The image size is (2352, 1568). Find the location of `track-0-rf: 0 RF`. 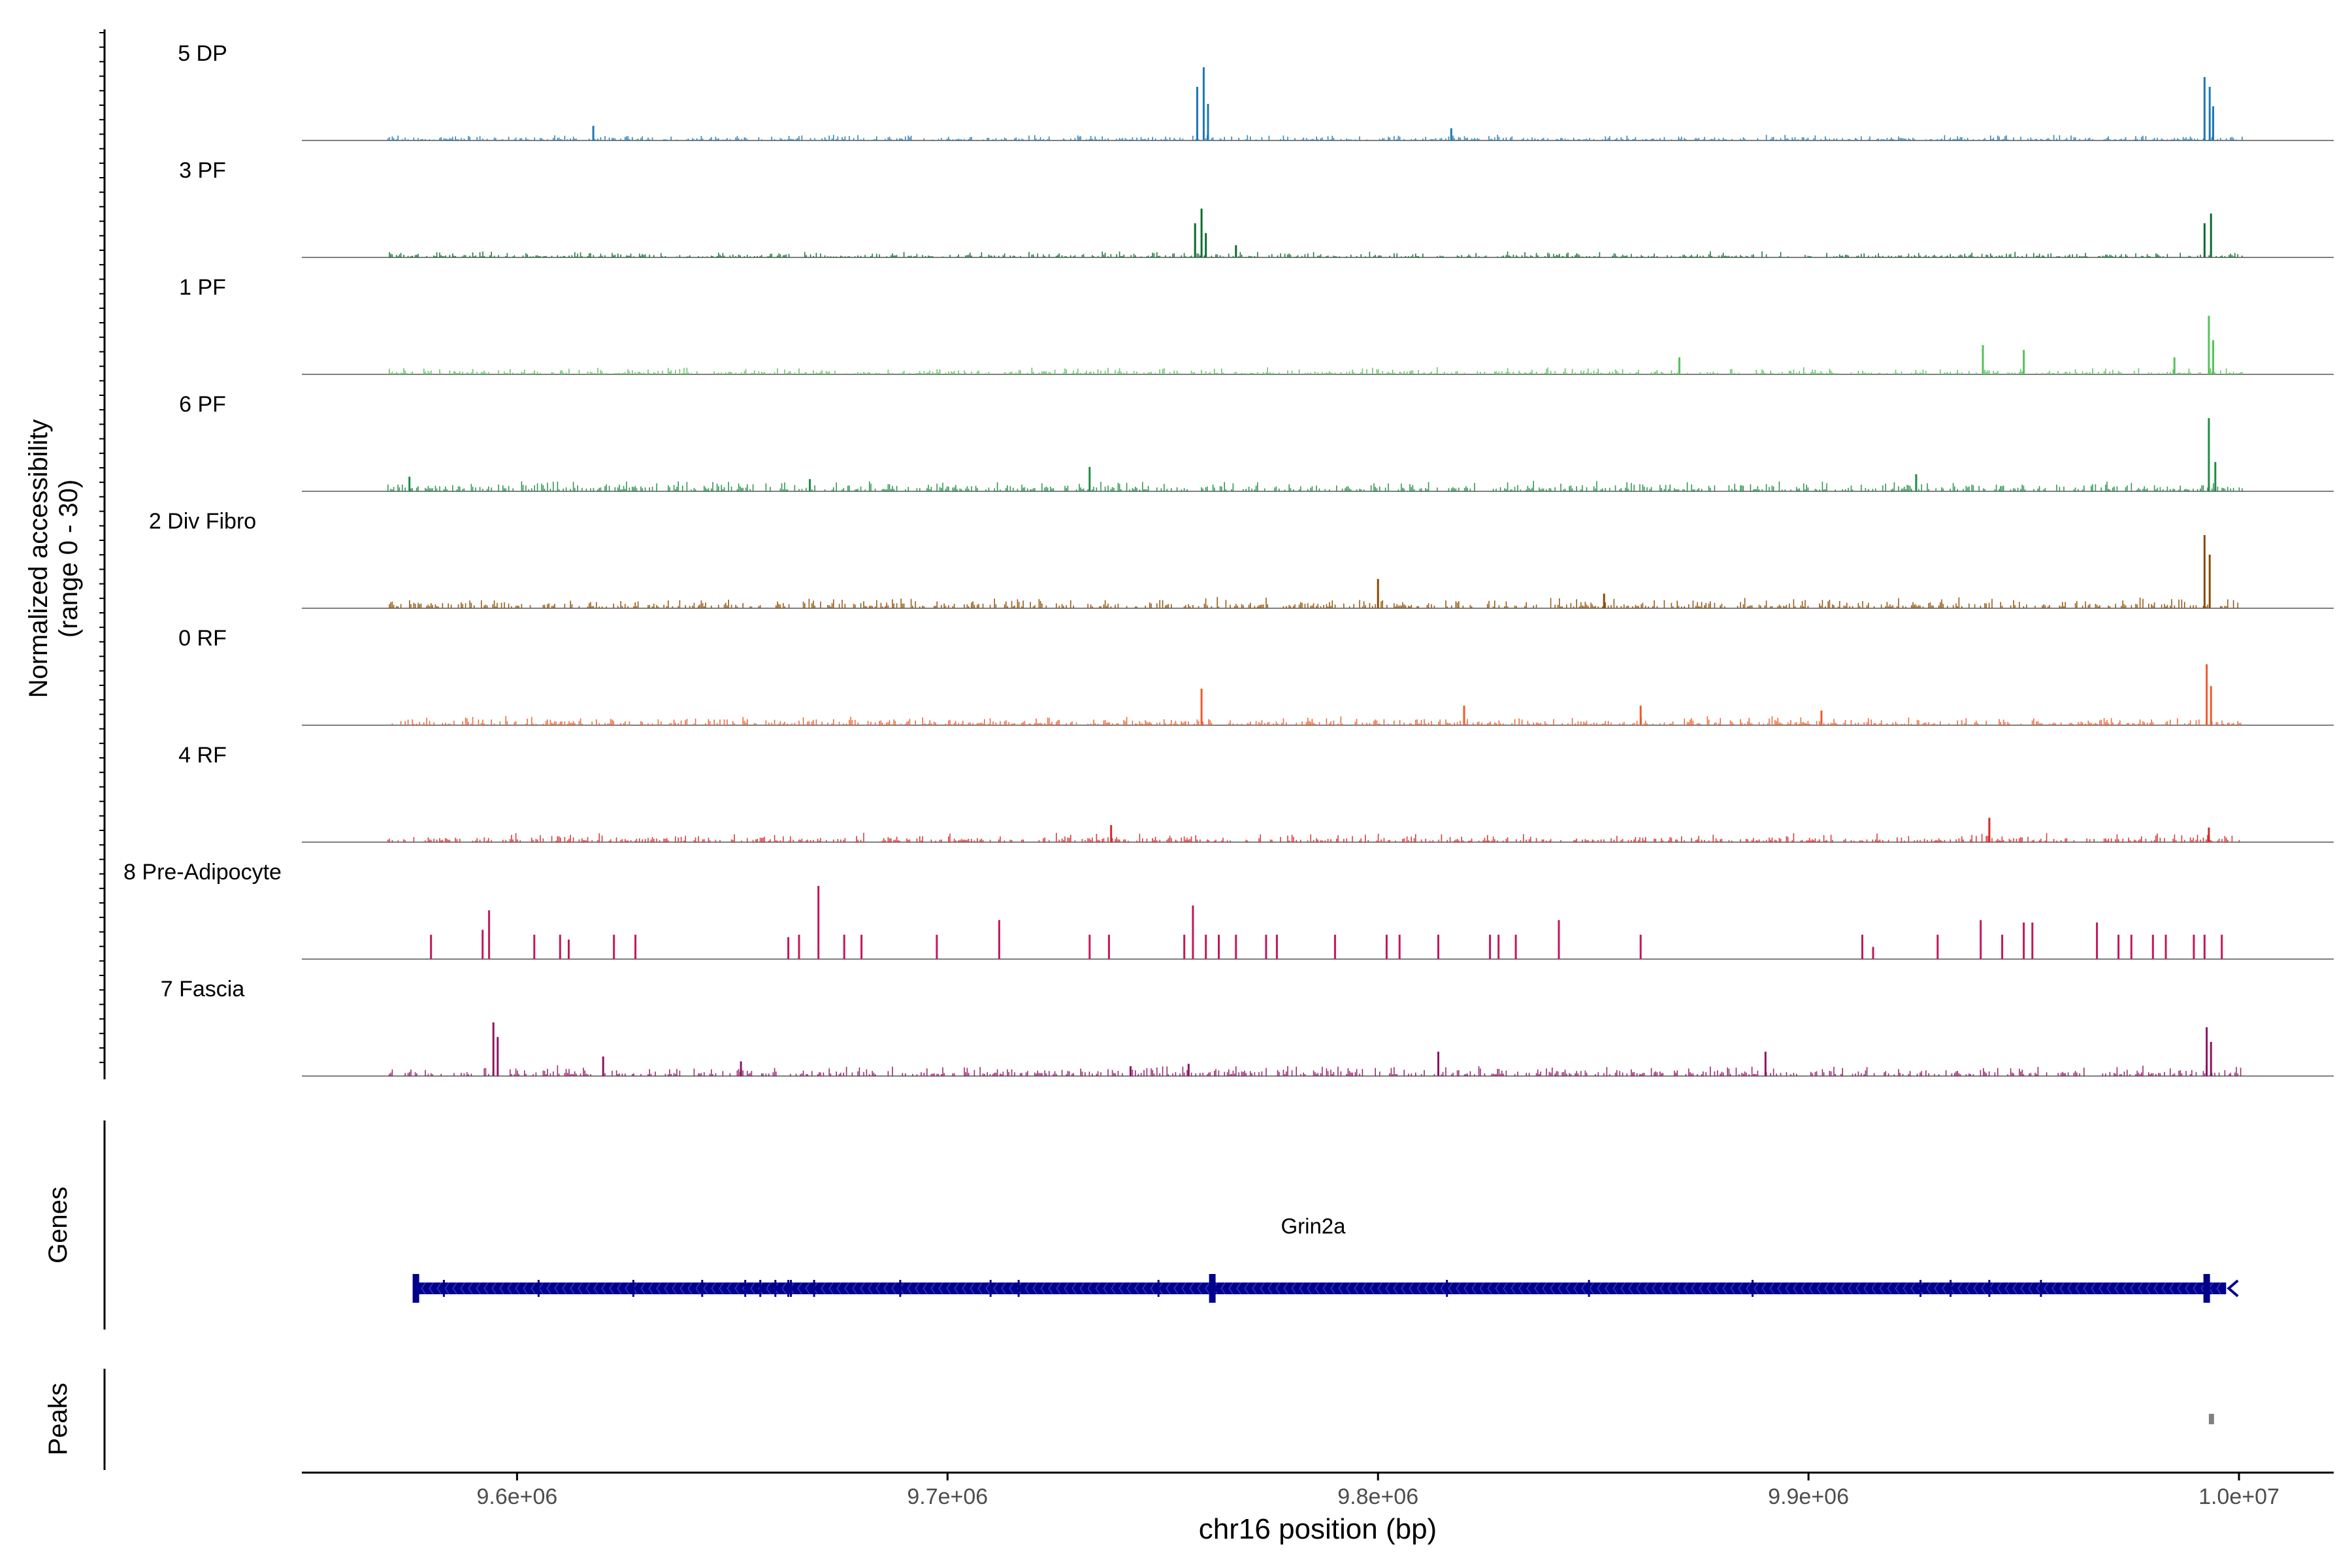

track-0-rf: 0 RF is located at coordinates (1256, 676).